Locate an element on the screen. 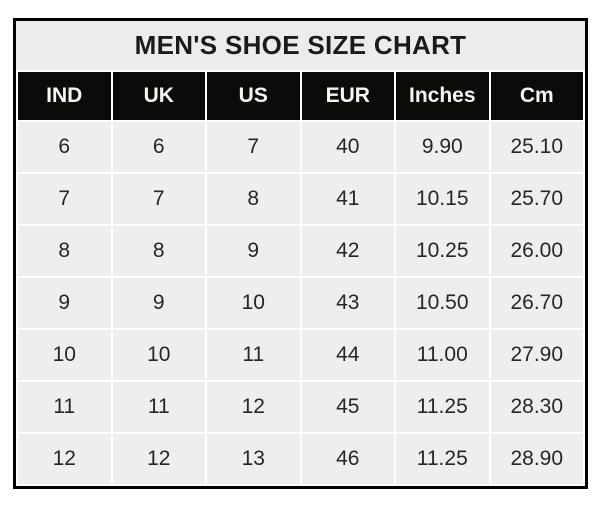 This screenshot has width=605, height=521. table-cell: 43 is located at coordinates (347, 303).